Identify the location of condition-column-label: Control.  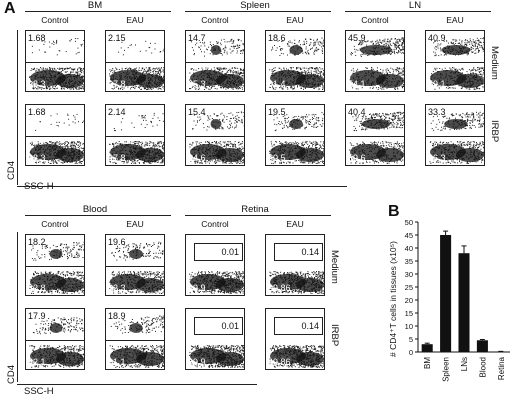
(215, 20).